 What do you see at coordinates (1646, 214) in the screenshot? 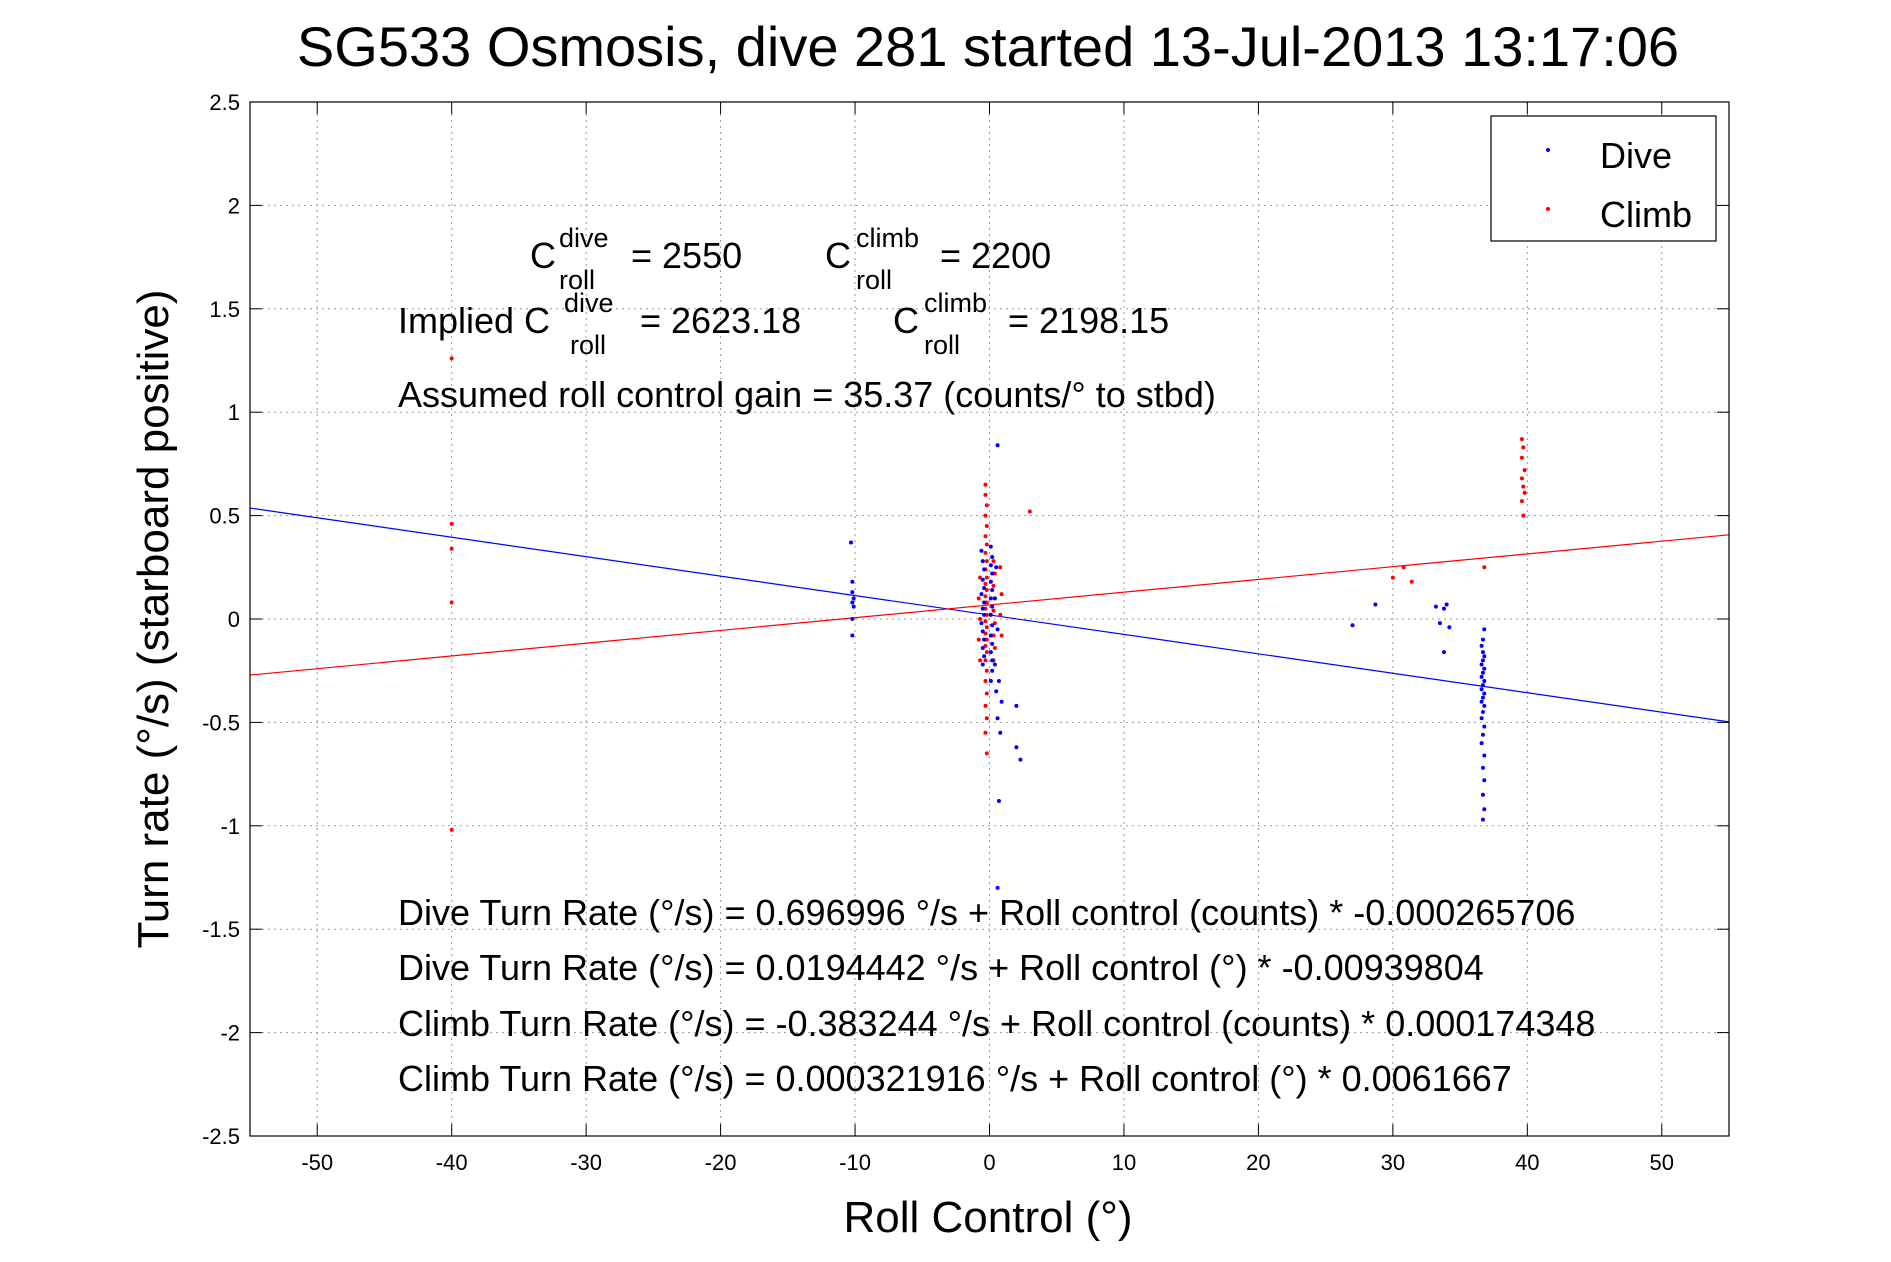
I see `legend-climb-label: Climb` at bounding box center [1646, 214].